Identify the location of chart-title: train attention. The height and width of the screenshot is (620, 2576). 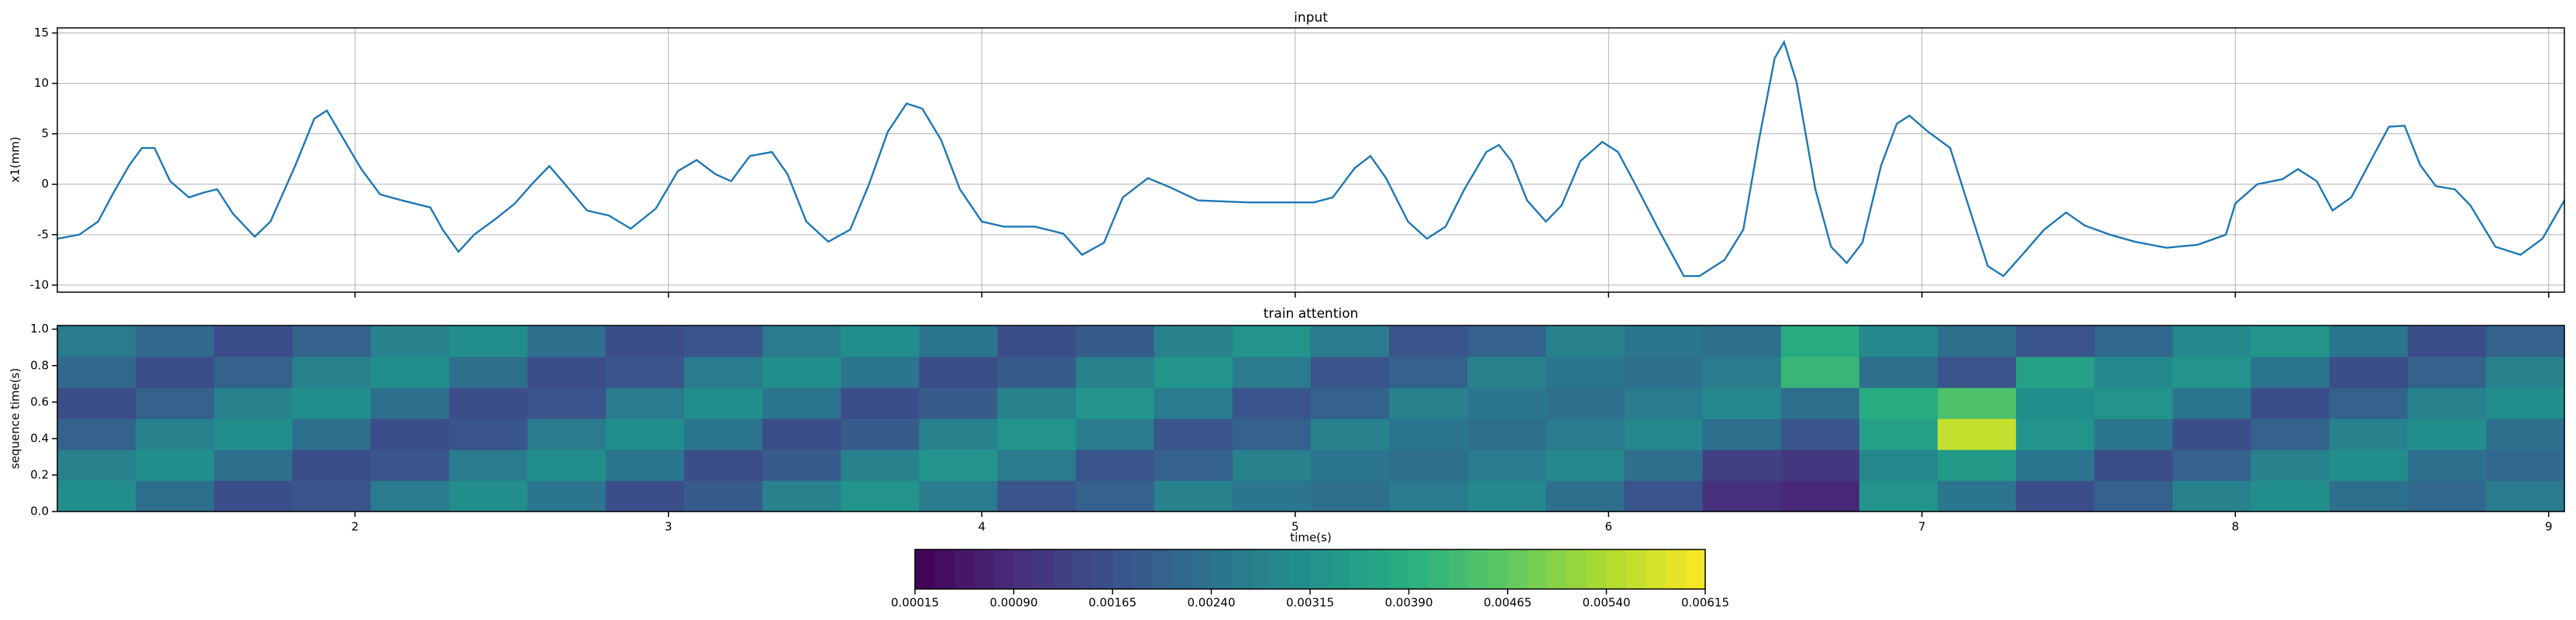
(1311, 314).